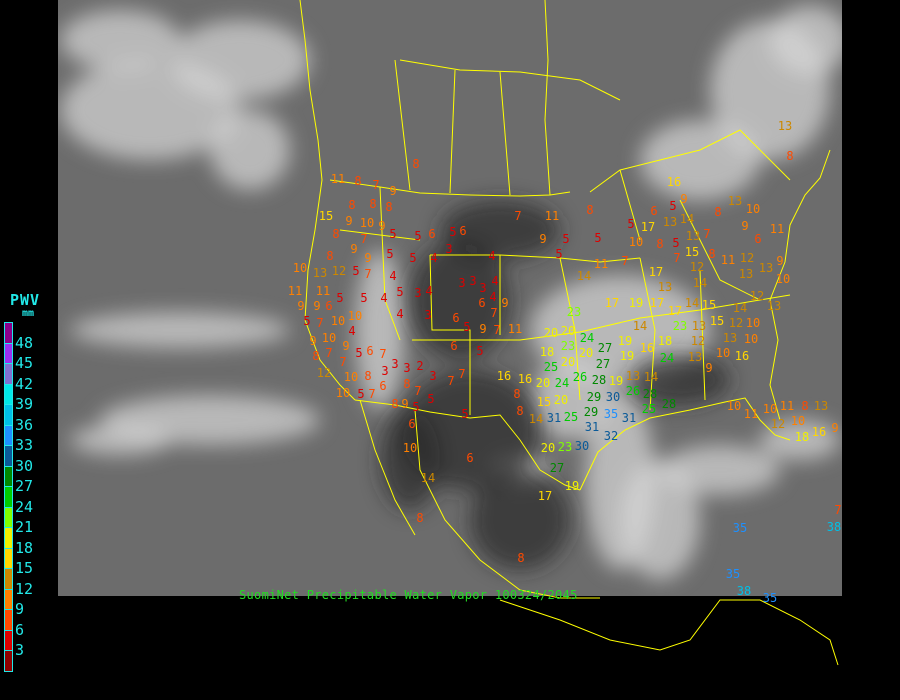 Image resolution: width=900 pixels, height=700 pixels. Describe the element at coordinates (582, 446) in the screenshot. I see `station-pwv-value: 30` at that location.